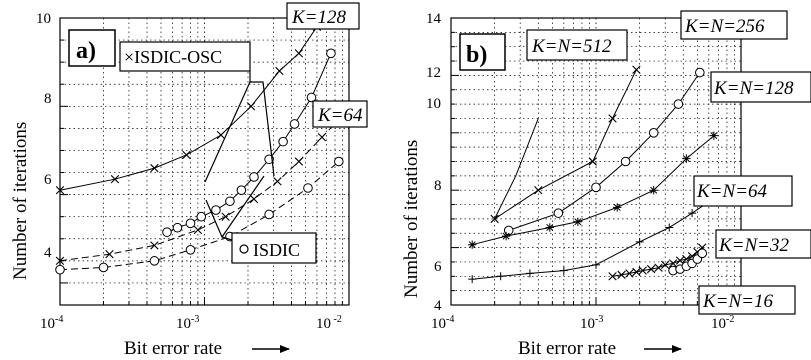 This screenshot has height=360, width=811. Describe the element at coordinates (731, 191) in the screenshot. I see `series-label-64: K=N=64` at that location.